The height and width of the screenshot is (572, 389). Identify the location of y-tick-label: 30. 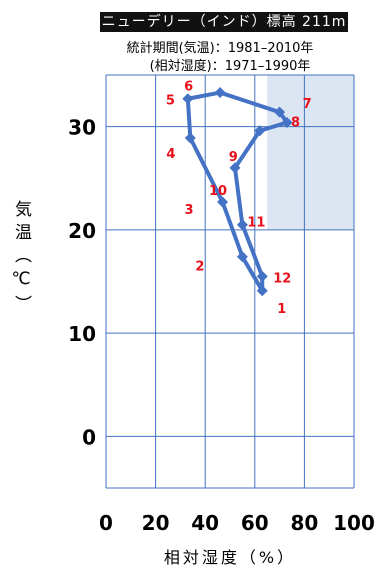
(82, 128).